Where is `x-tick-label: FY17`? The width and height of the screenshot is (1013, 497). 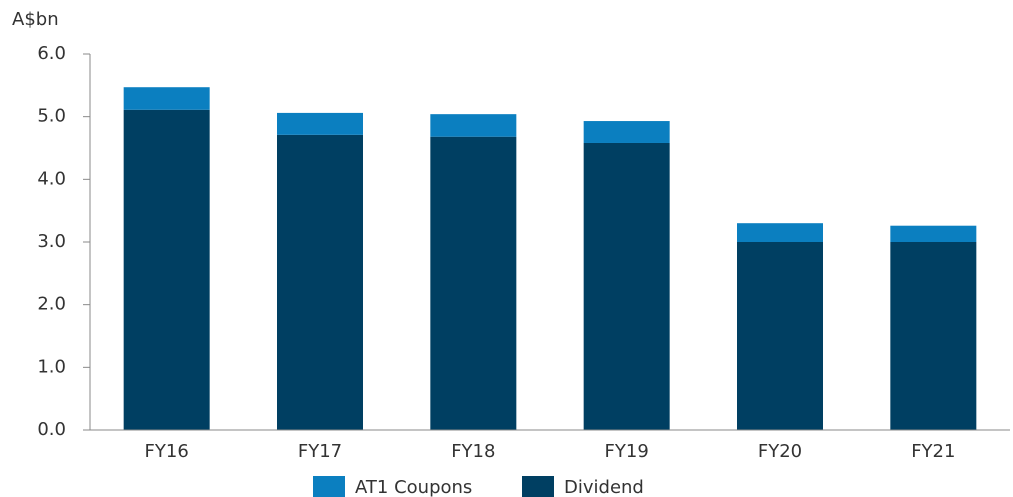
x-tick-label: FY17 is located at coordinates (320, 451).